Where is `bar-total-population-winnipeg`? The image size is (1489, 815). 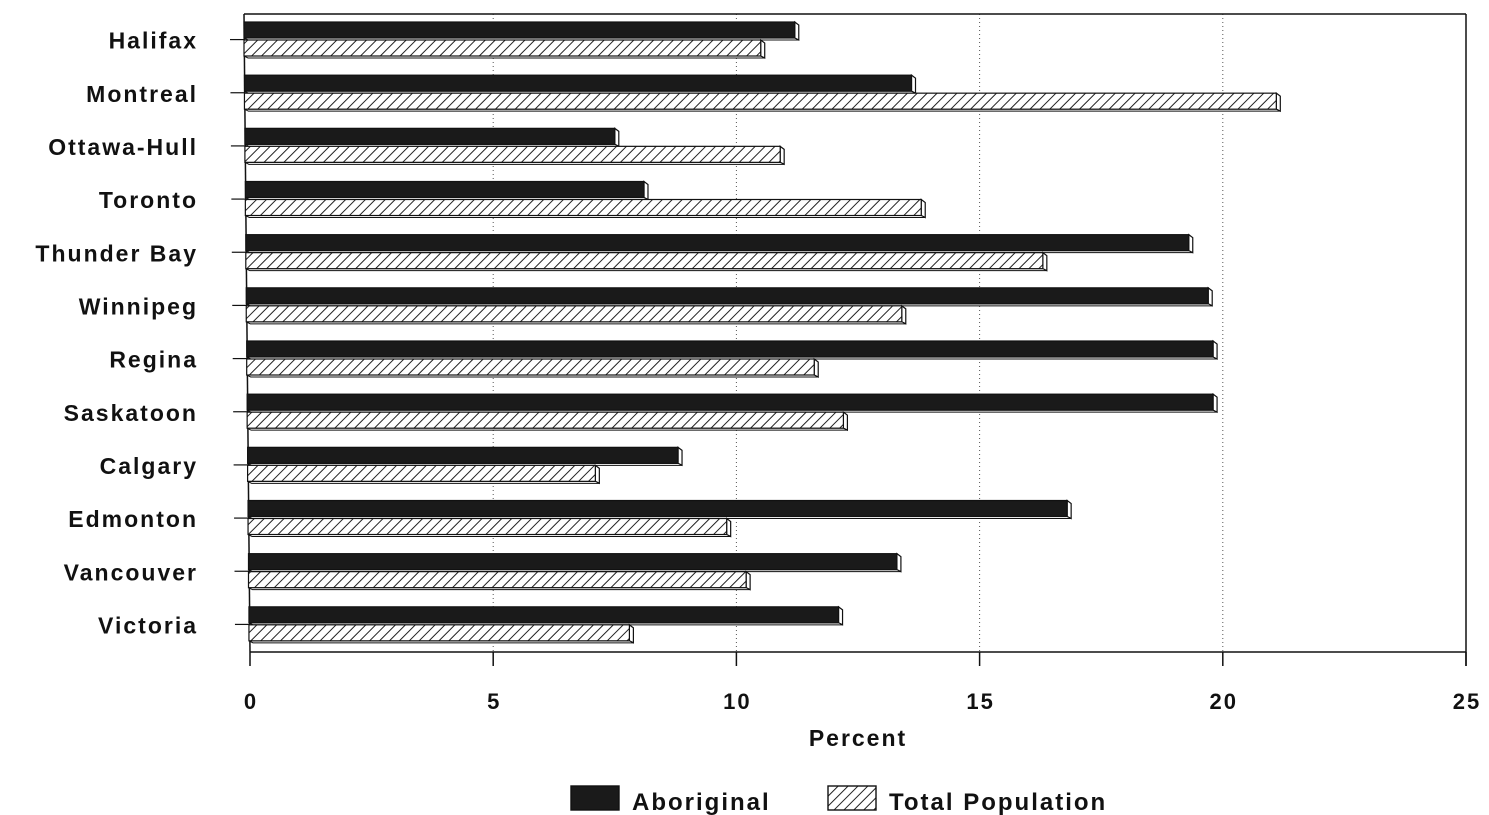
bar-total-population-winnipeg is located at coordinates (576, 314).